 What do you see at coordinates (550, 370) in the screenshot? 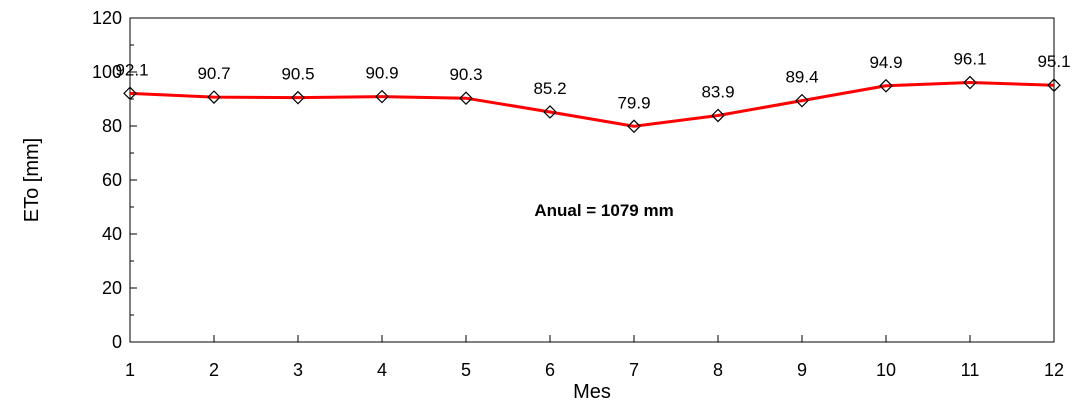
I see `x-tick-label: 6` at bounding box center [550, 370].